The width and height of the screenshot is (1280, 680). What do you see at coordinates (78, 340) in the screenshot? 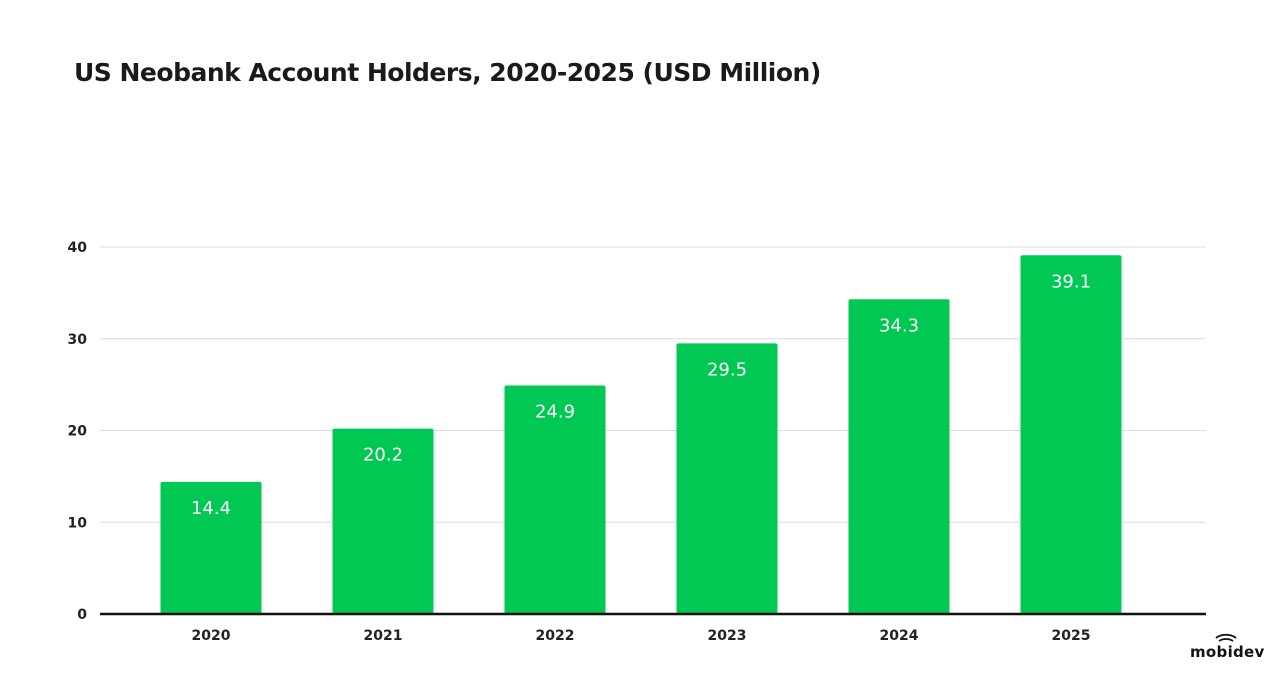
I see `y-tick-label: 30` at bounding box center [78, 340].